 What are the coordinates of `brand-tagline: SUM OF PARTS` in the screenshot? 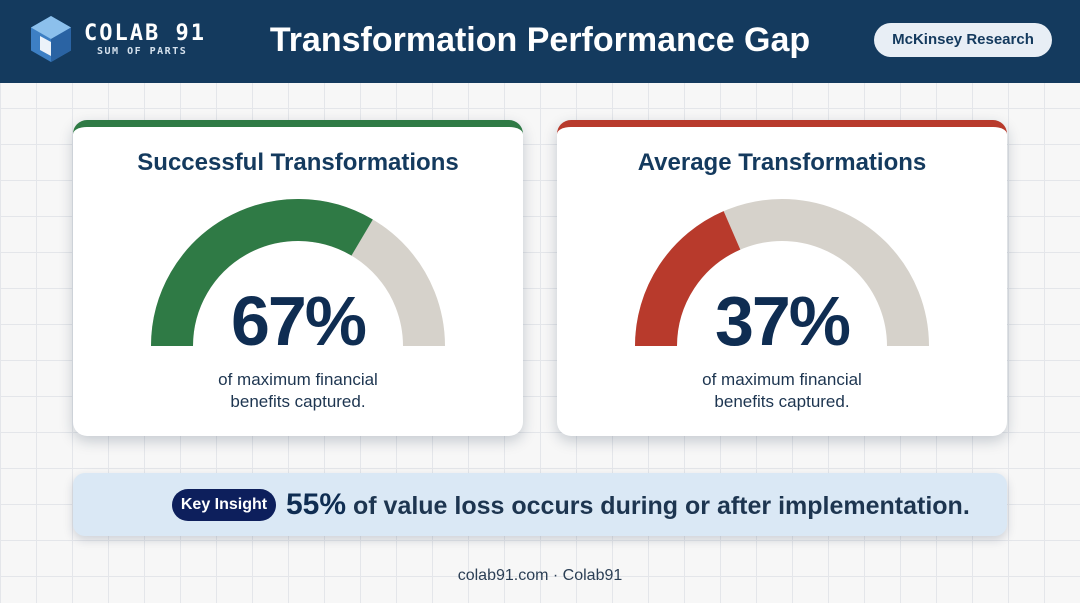 It's located at (142, 51).